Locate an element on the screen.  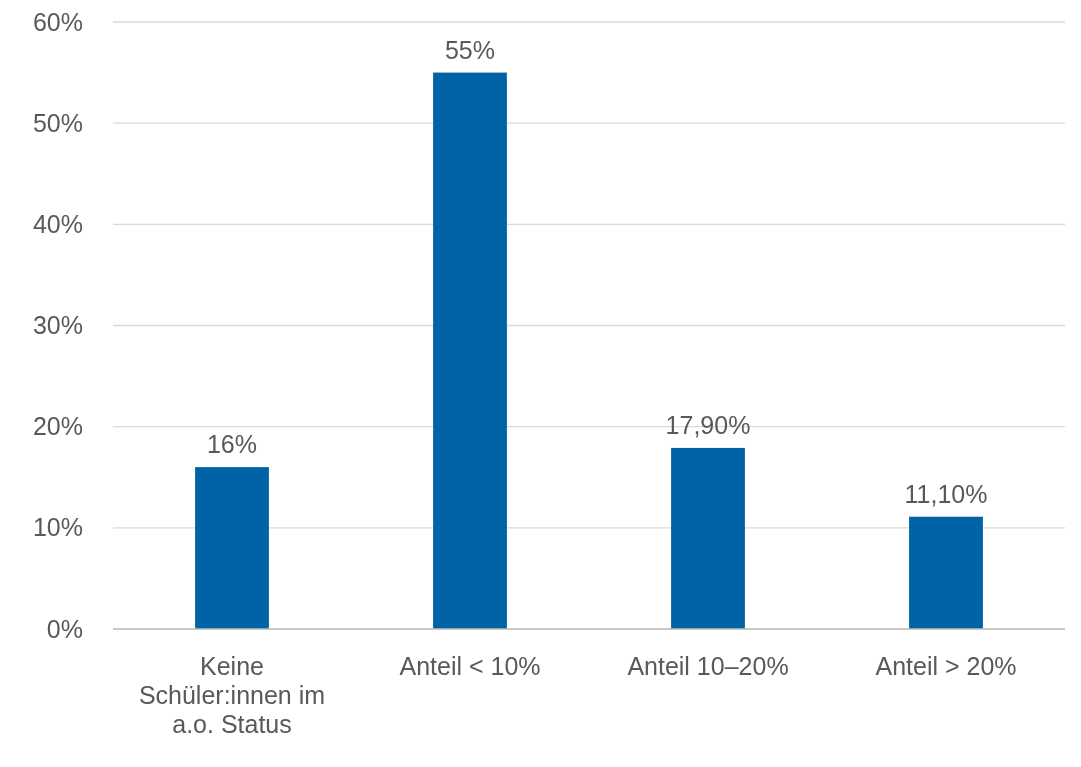
y-tick-label: 50% is located at coordinates (57, 122).